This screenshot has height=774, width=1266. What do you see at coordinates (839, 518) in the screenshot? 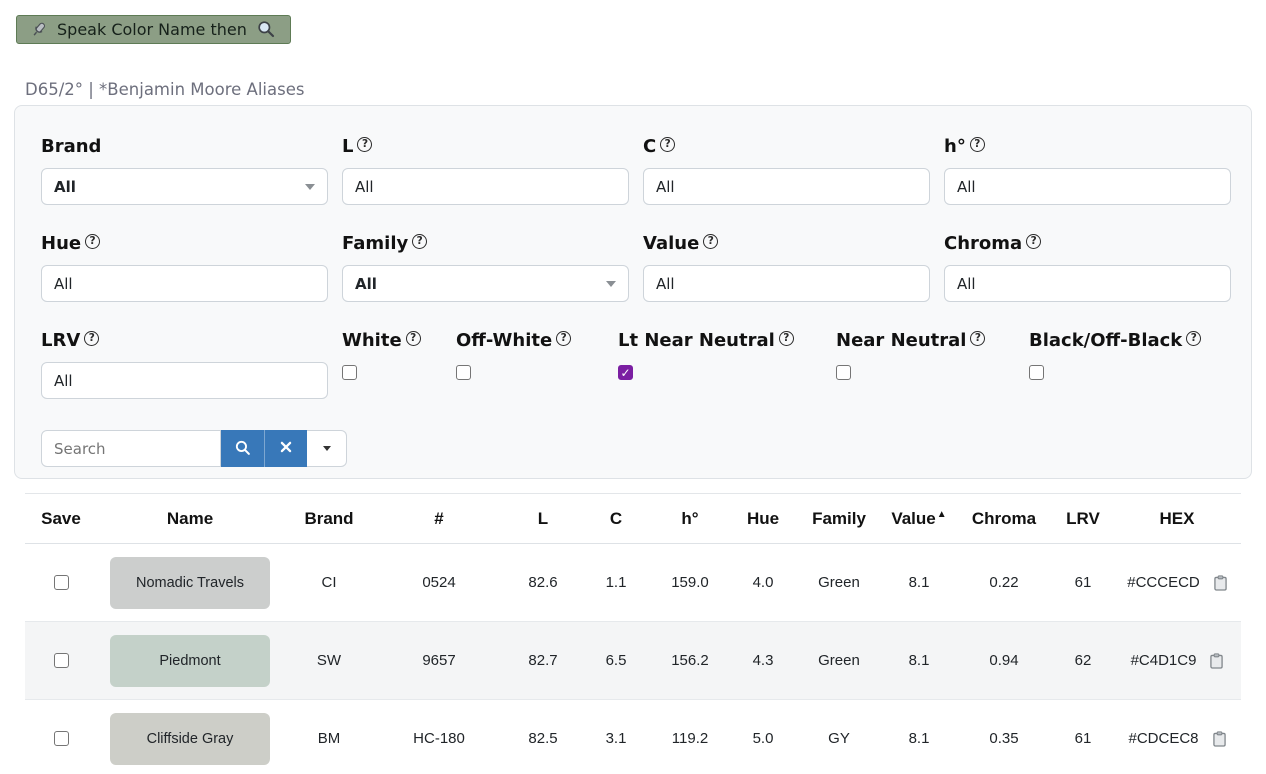
I see `col-header-family: Family` at bounding box center [839, 518].